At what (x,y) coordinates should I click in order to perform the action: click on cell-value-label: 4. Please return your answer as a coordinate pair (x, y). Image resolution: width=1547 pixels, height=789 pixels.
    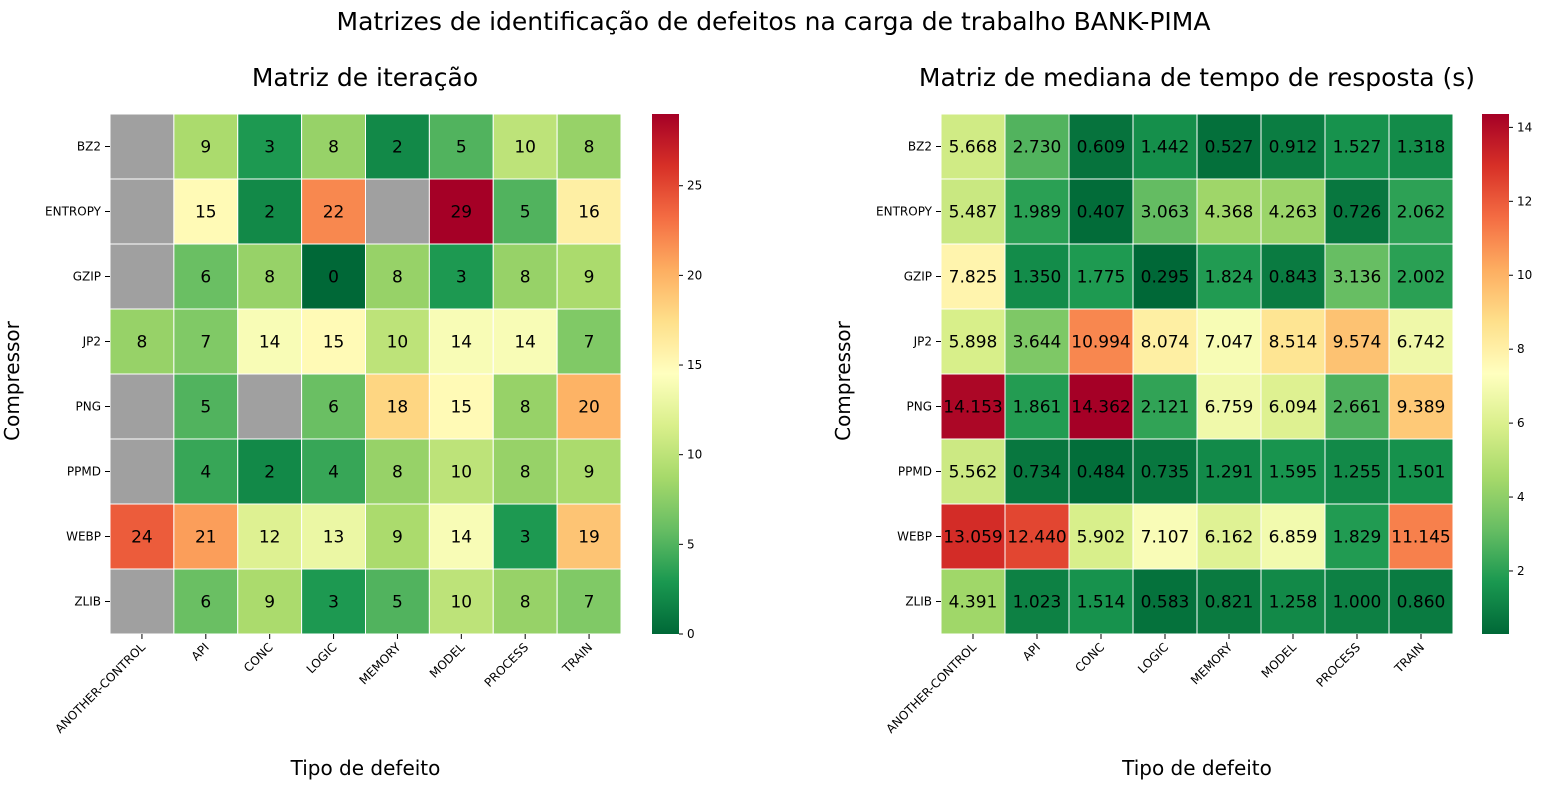
    Looking at the image, I should click on (333, 473).